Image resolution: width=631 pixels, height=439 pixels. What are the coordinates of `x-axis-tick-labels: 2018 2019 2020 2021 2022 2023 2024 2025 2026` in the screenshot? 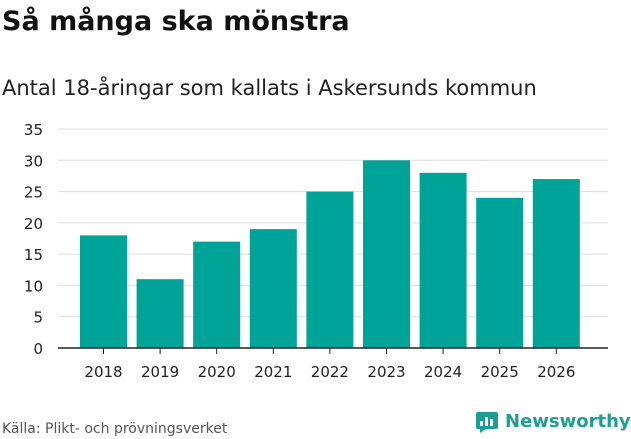 It's located at (329, 372).